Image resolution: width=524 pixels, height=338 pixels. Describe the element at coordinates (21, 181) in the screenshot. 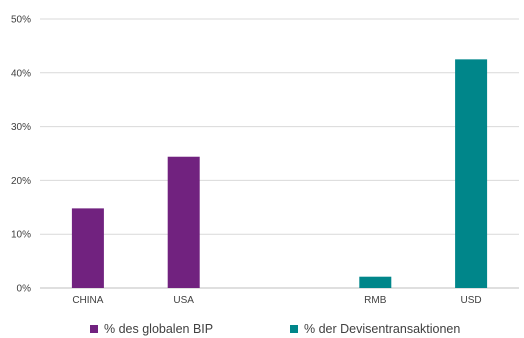

I see `y-tick-label: 20%` at that location.